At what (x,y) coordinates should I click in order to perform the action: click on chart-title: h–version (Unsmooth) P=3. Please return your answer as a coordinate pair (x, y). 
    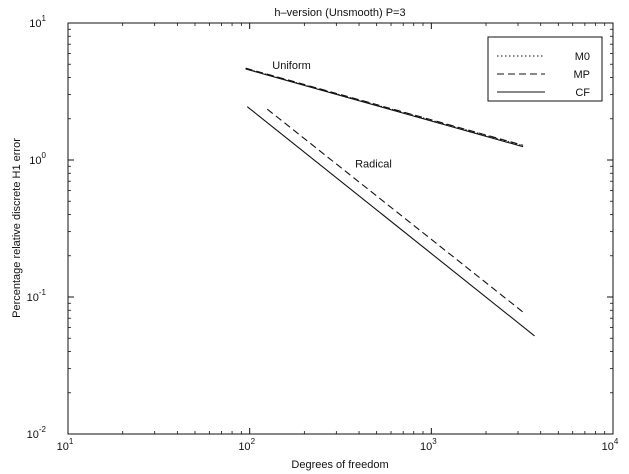
    Looking at the image, I should click on (339, 13).